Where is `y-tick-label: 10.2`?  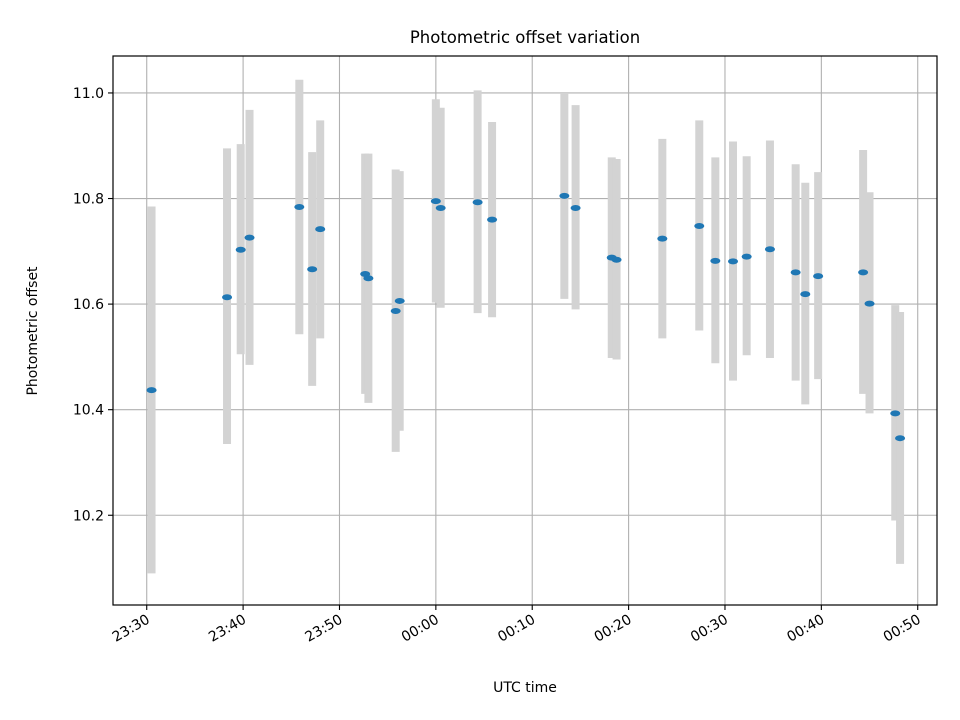
y-tick-label: 10.2 is located at coordinates (88, 516).